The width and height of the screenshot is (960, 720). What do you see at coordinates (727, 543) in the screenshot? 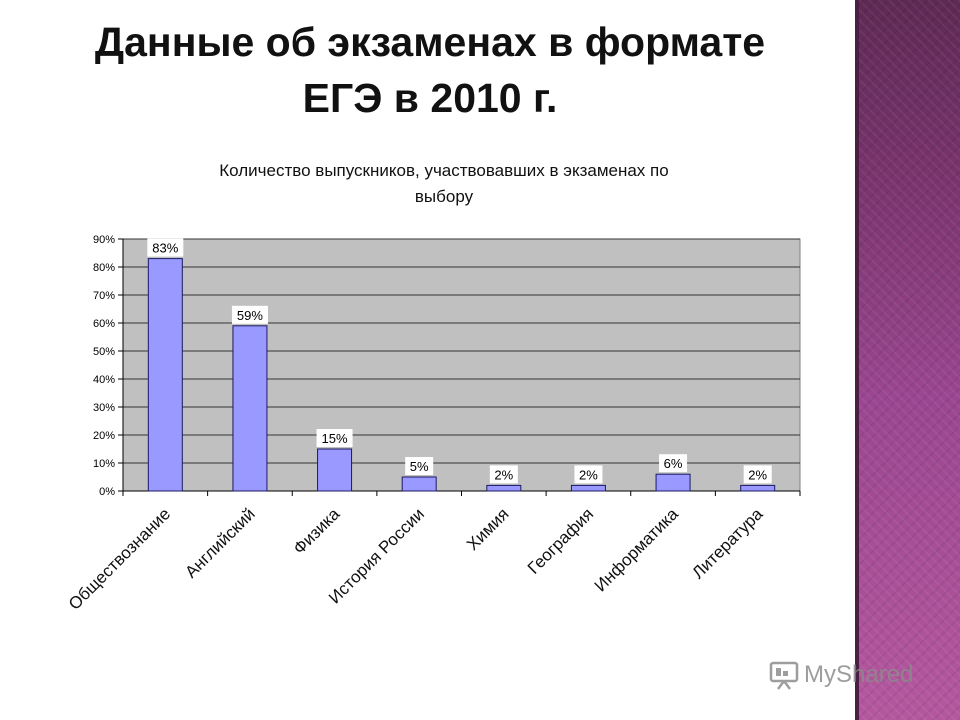
I see `category-label: Литература` at bounding box center [727, 543].